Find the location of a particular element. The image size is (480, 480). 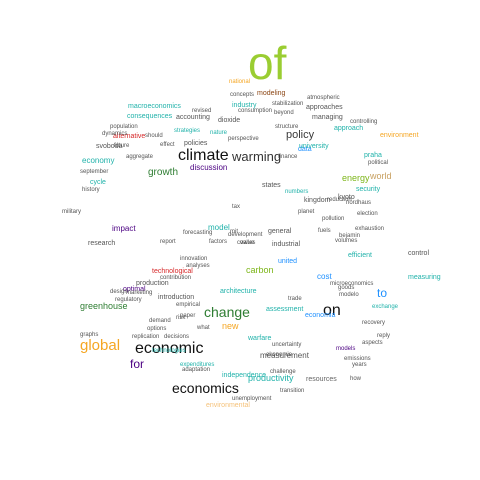

word-nature: nature is located at coordinates (219, 133).